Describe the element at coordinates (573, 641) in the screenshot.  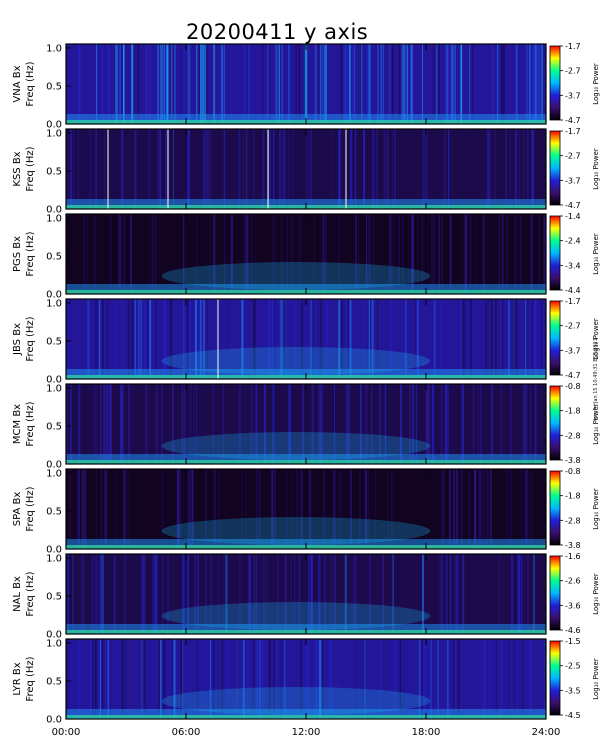
I see `colorbar-tick-label: -1.5` at that location.